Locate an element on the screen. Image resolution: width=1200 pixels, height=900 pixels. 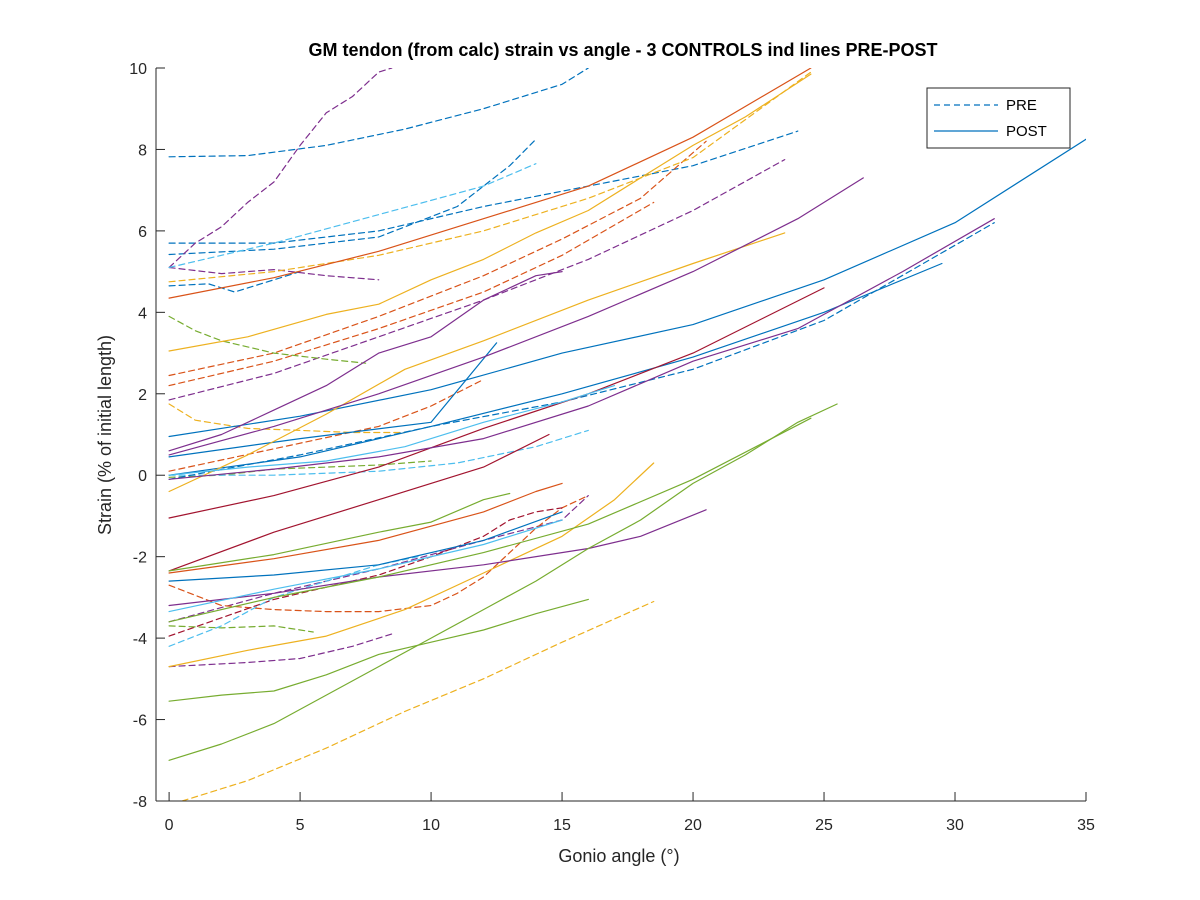
legend-pre-label: PRE is located at coordinates (1021, 105).